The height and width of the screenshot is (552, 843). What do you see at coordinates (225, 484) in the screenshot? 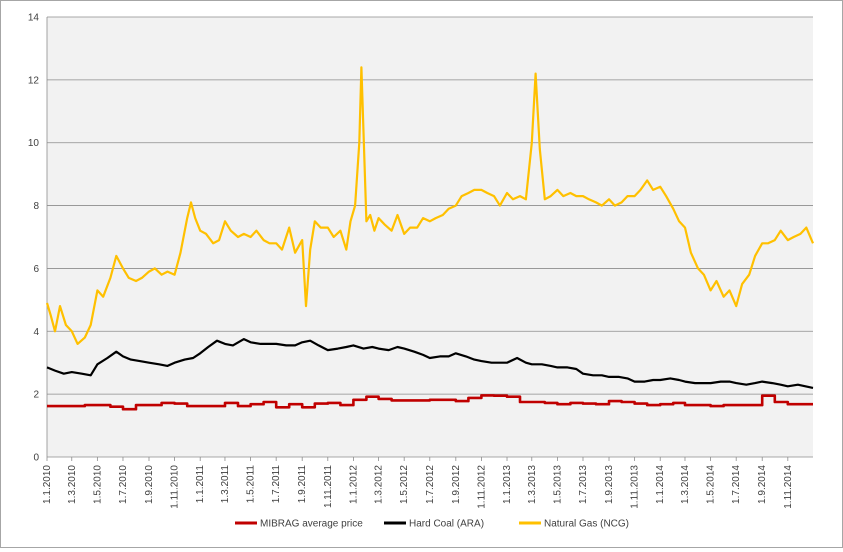
I see `x-tick-label: 1.3.2011` at bounding box center [225, 484].